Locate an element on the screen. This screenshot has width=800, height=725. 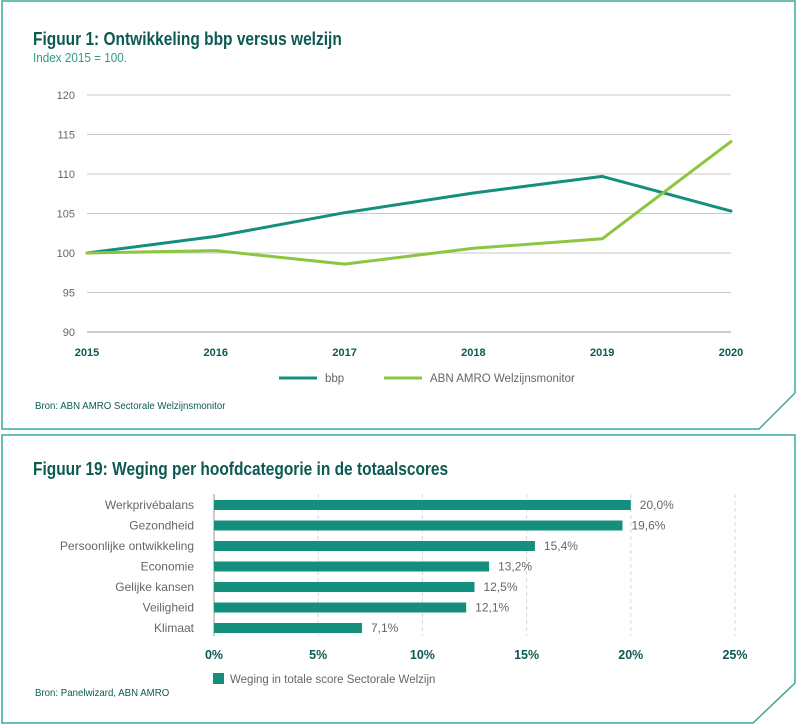
source-note: Bron: Panelwizard, ABN AMRO is located at coordinates (102, 693).